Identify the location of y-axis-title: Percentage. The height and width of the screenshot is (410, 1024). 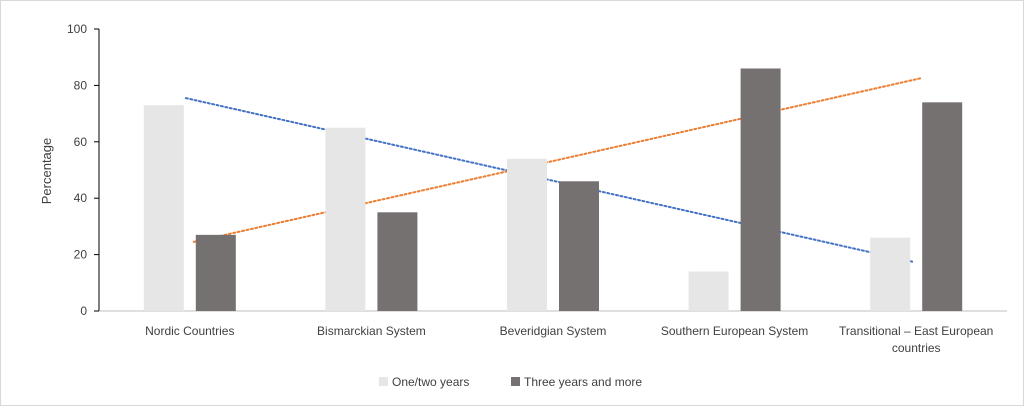
(46, 171).